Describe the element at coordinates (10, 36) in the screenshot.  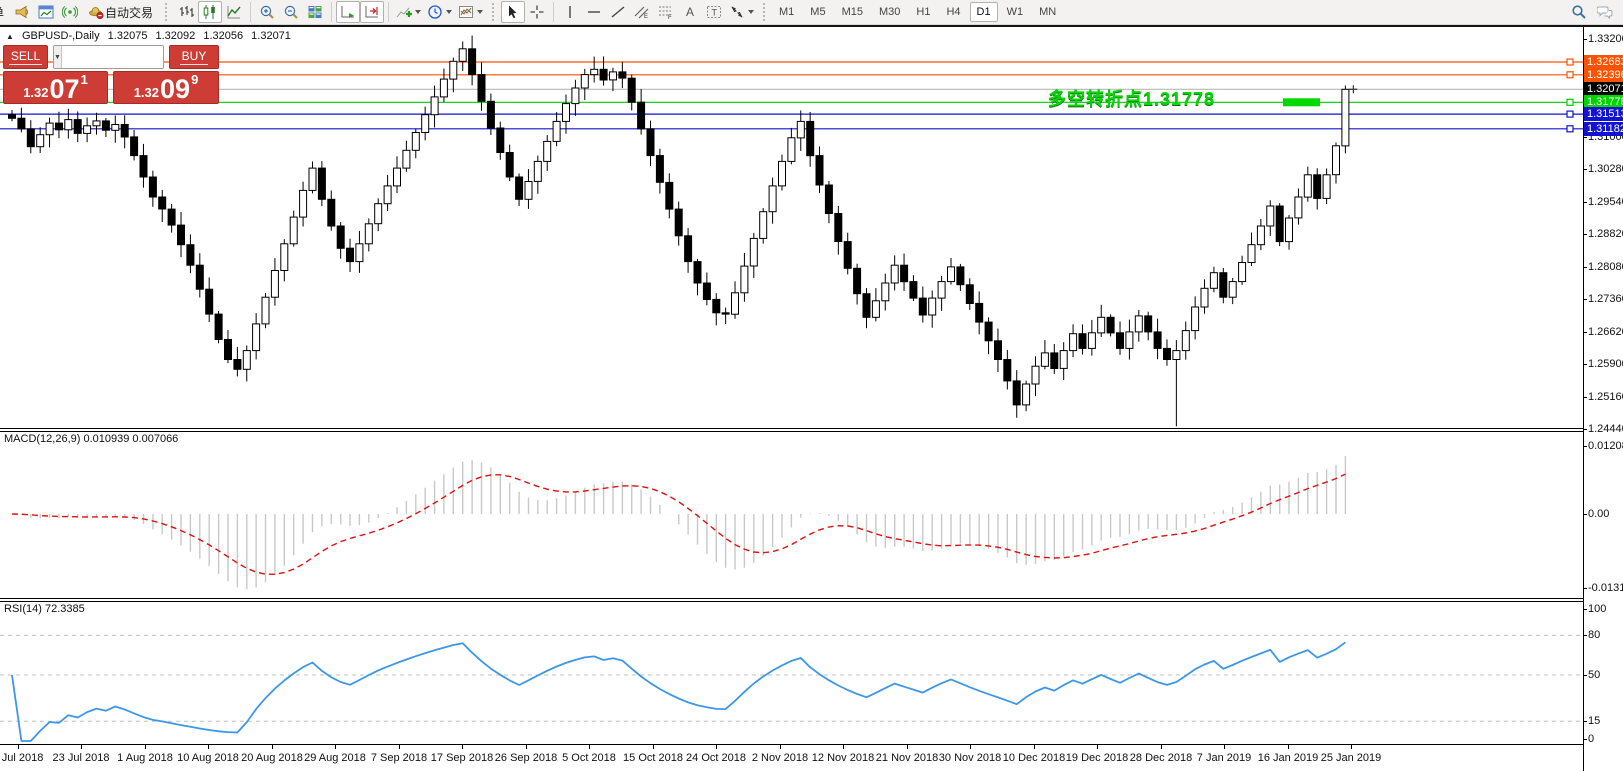
I see `collapse-panel-icon: ▲` at that location.